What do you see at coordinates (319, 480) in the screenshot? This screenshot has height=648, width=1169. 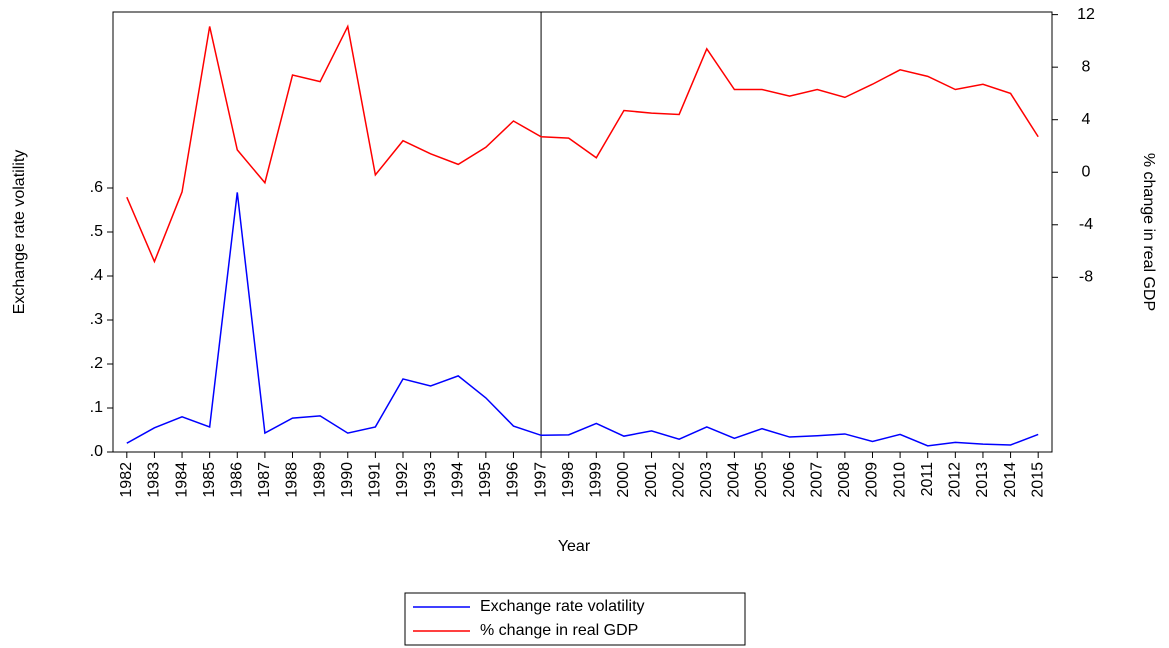 I see `x-tick-label: 1989` at bounding box center [319, 480].